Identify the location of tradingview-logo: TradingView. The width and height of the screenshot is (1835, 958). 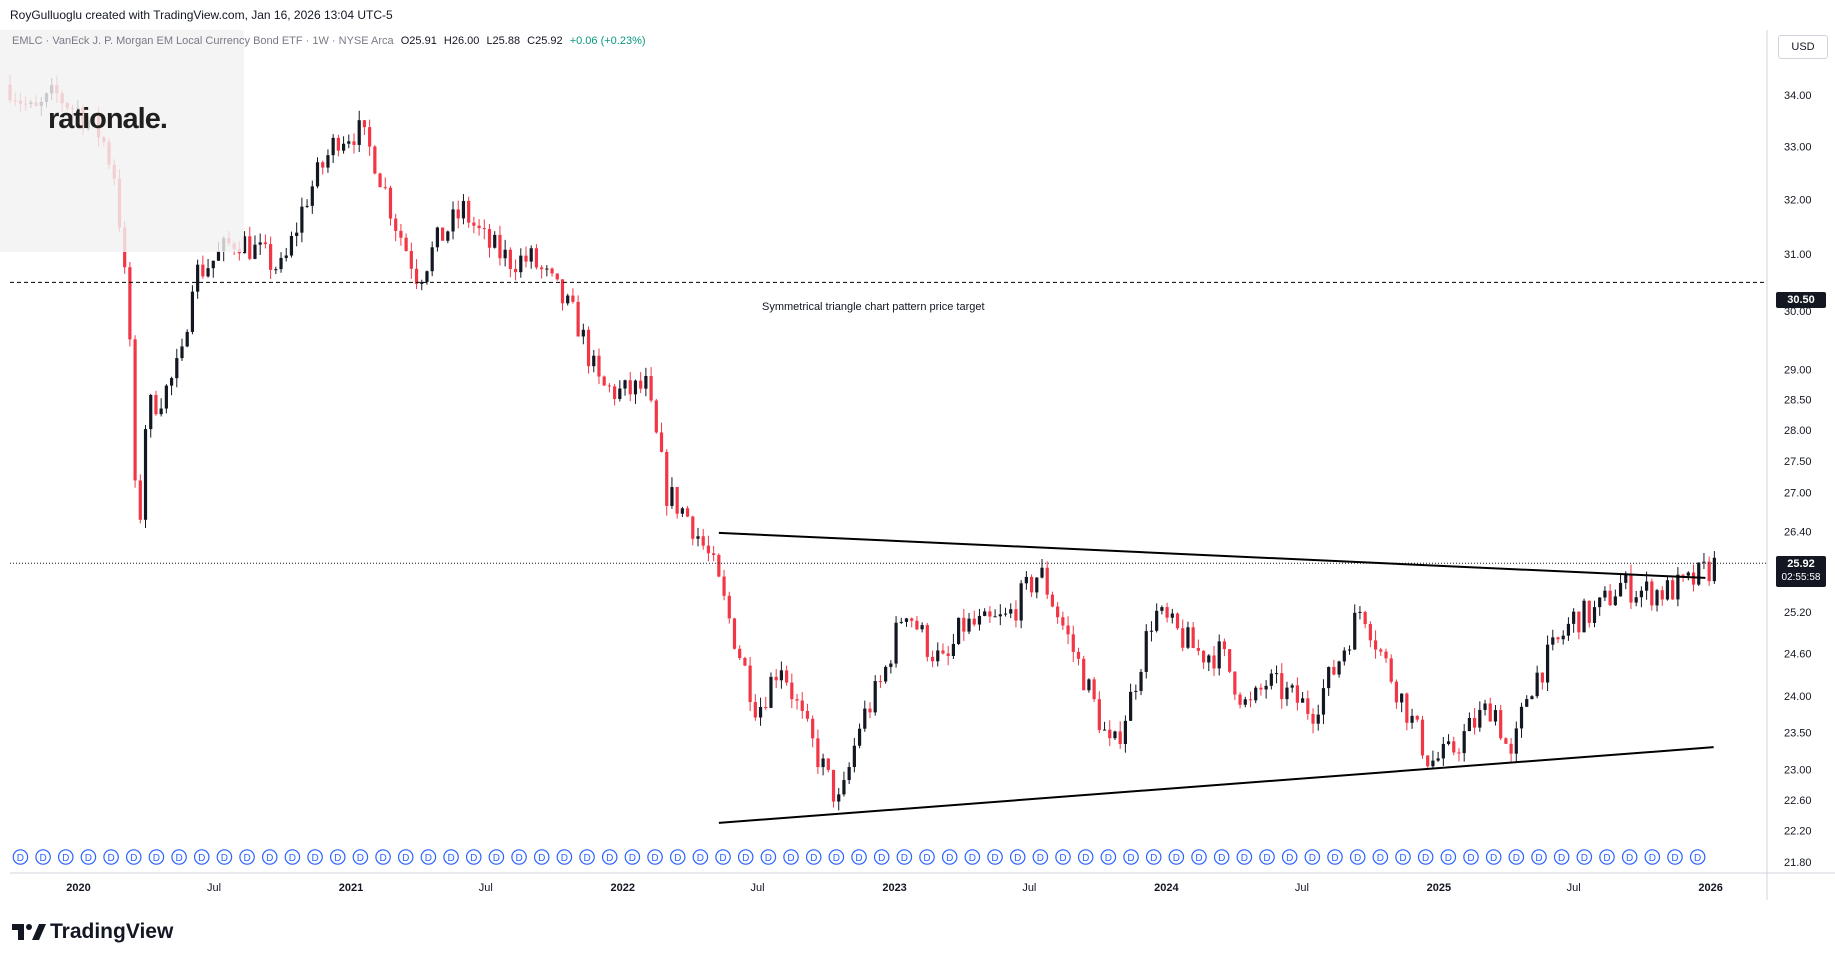
(92, 932).